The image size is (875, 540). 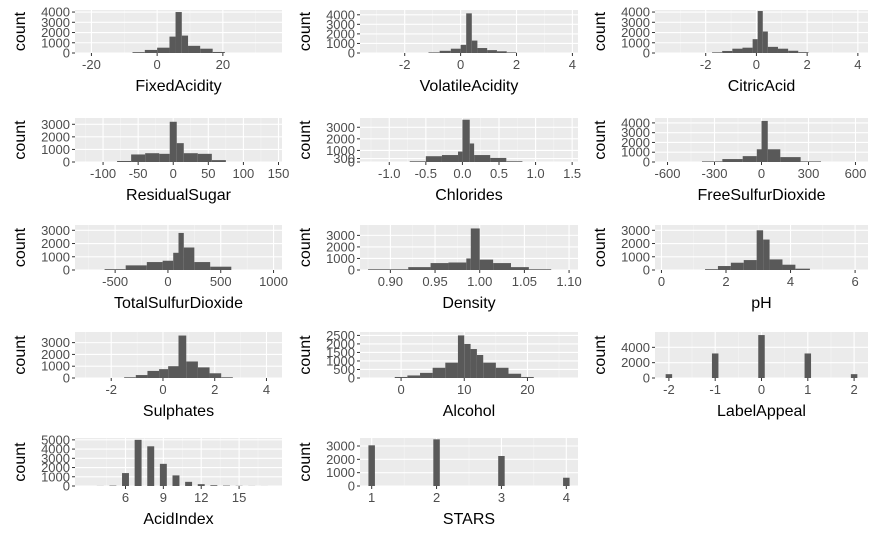 I want to click on x-tick-label: -2, so click(x=706, y=64).